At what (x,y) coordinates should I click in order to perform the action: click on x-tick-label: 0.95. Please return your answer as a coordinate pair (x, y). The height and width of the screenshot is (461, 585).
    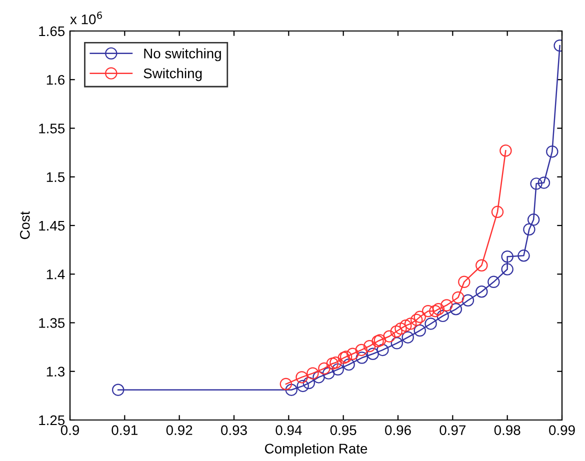
    Looking at the image, I should click on (343, 430).